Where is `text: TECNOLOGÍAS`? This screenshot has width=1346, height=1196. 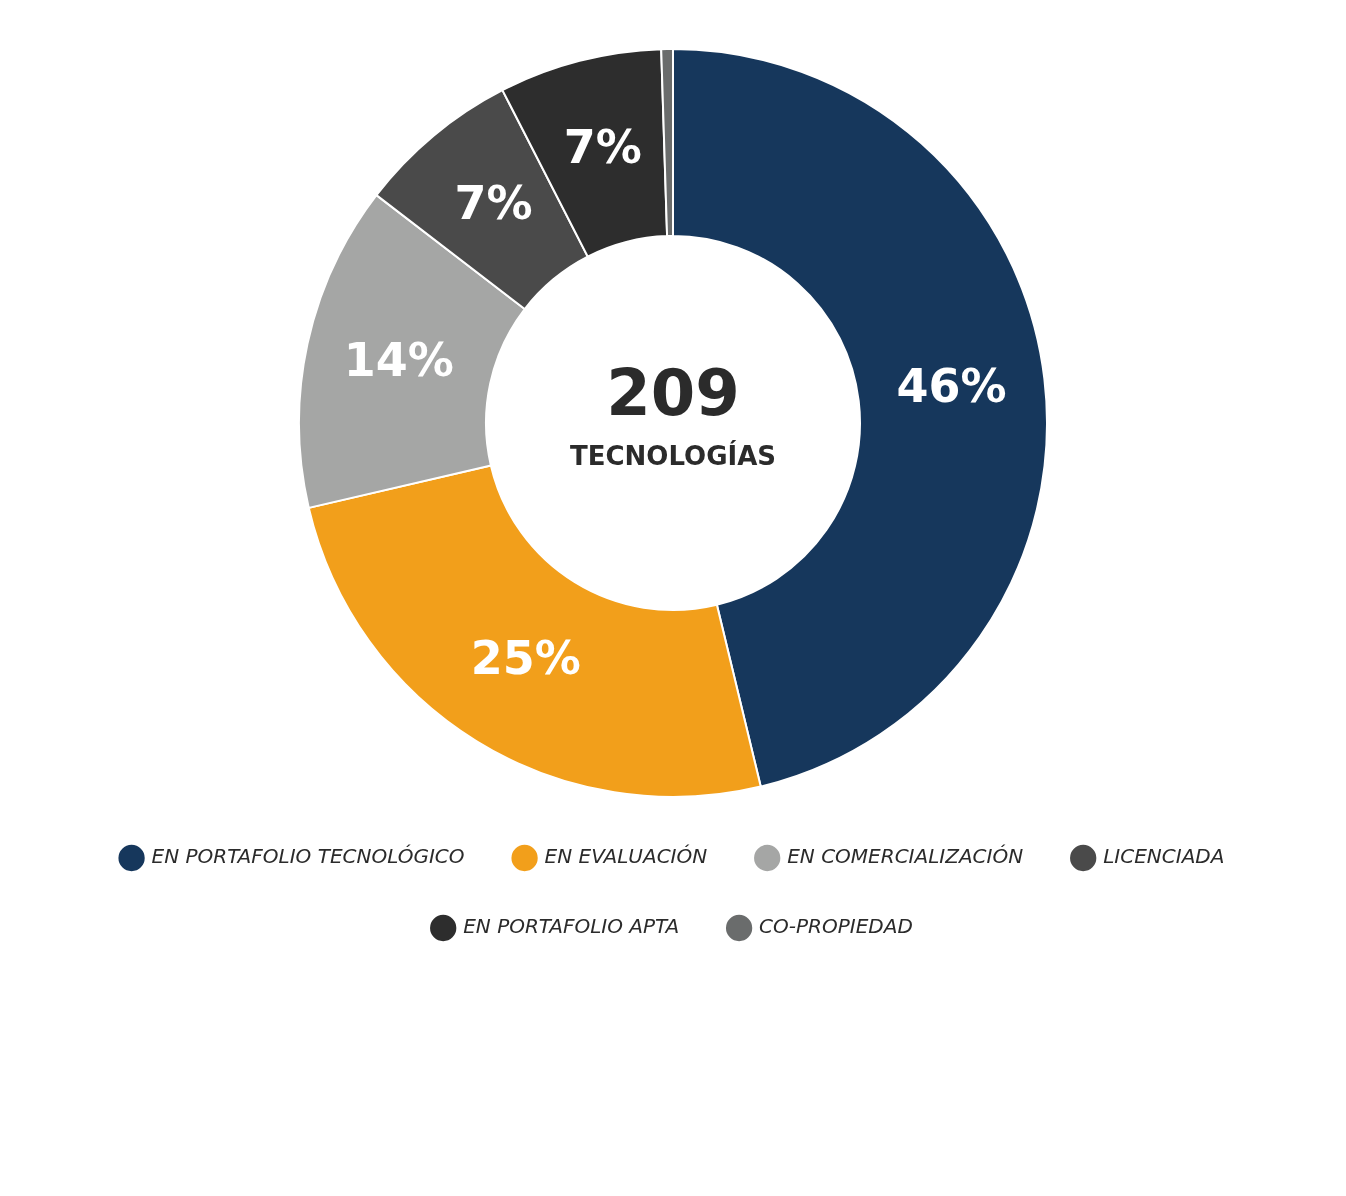
text: TECNOLOGÍAS is located at coordinates (673, 455).